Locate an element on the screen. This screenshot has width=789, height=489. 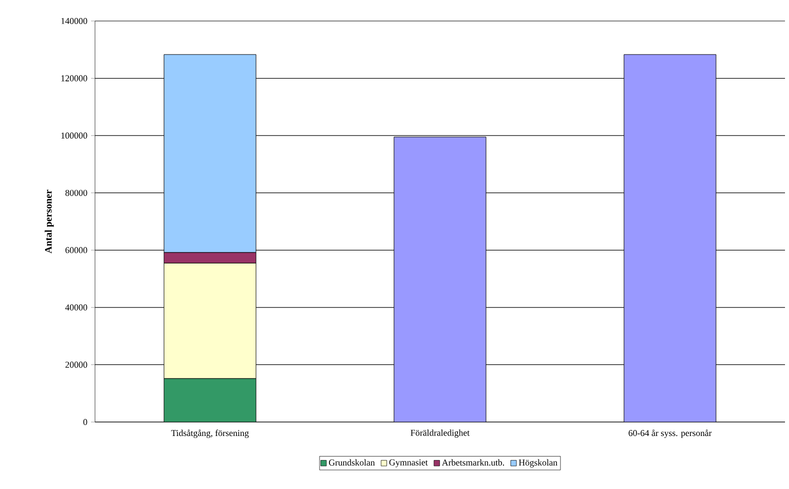
x-tick-label: Tidsåtgång, försening is located at coordinates (210, 434).